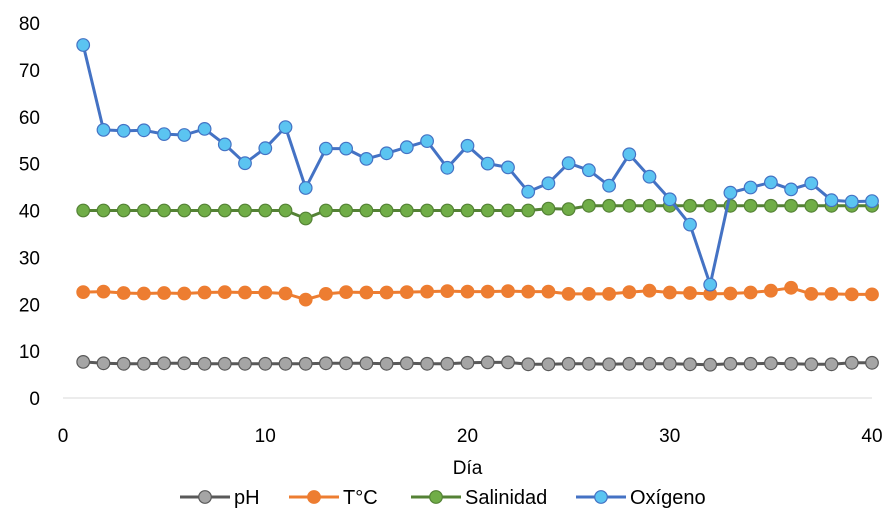  Describe the element at coordinates (871, 436) in the screenshot. I see `x-tick-label: 40` at that location.